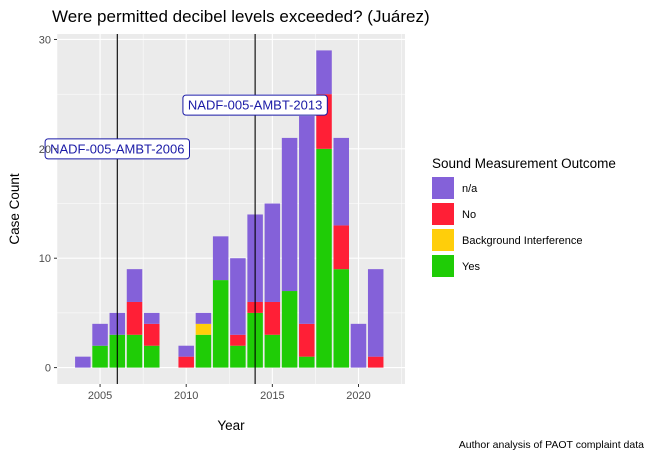 This screenshot has height=458, width=652. What do you see at coordinates (443, 188) in the screenshot?
I see `legend-key-n-a` at bounding box center [443, 188].